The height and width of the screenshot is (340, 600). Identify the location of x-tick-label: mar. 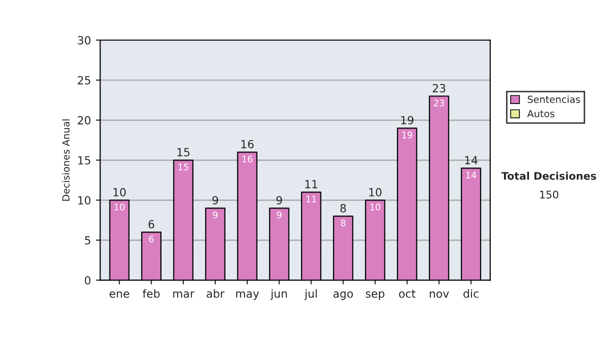
(183, 294).